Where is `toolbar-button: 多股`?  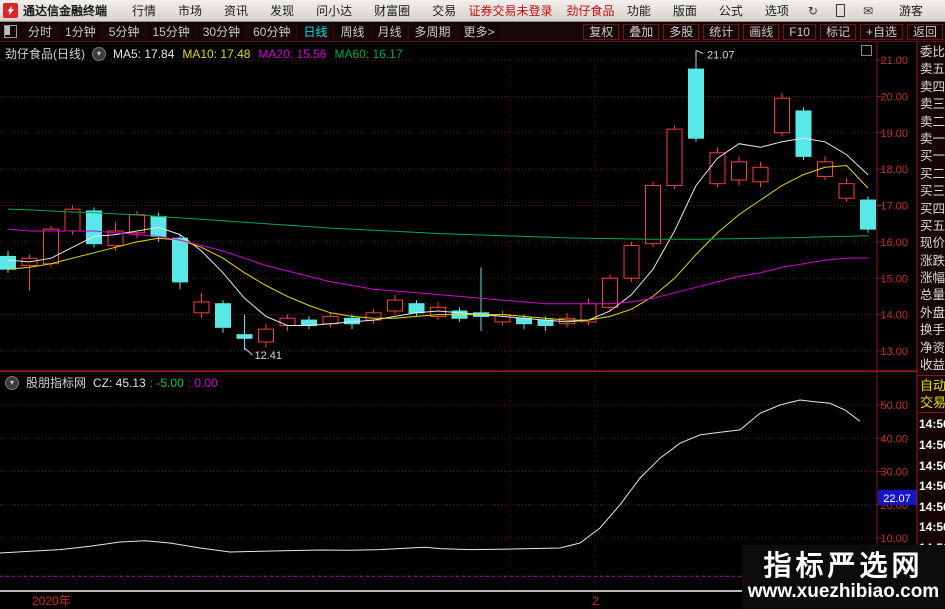 toolbar-button: 多股 is located at coordinates (681, 31).